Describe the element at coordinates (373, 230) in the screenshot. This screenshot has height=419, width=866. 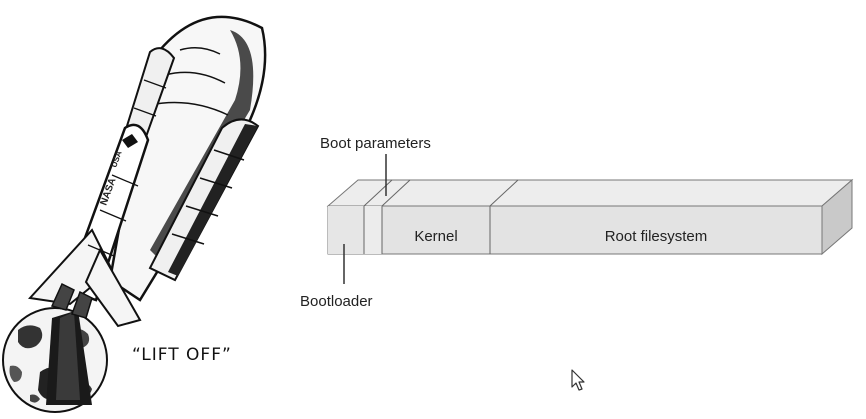
I see `segment-boot-parameters` at that location.